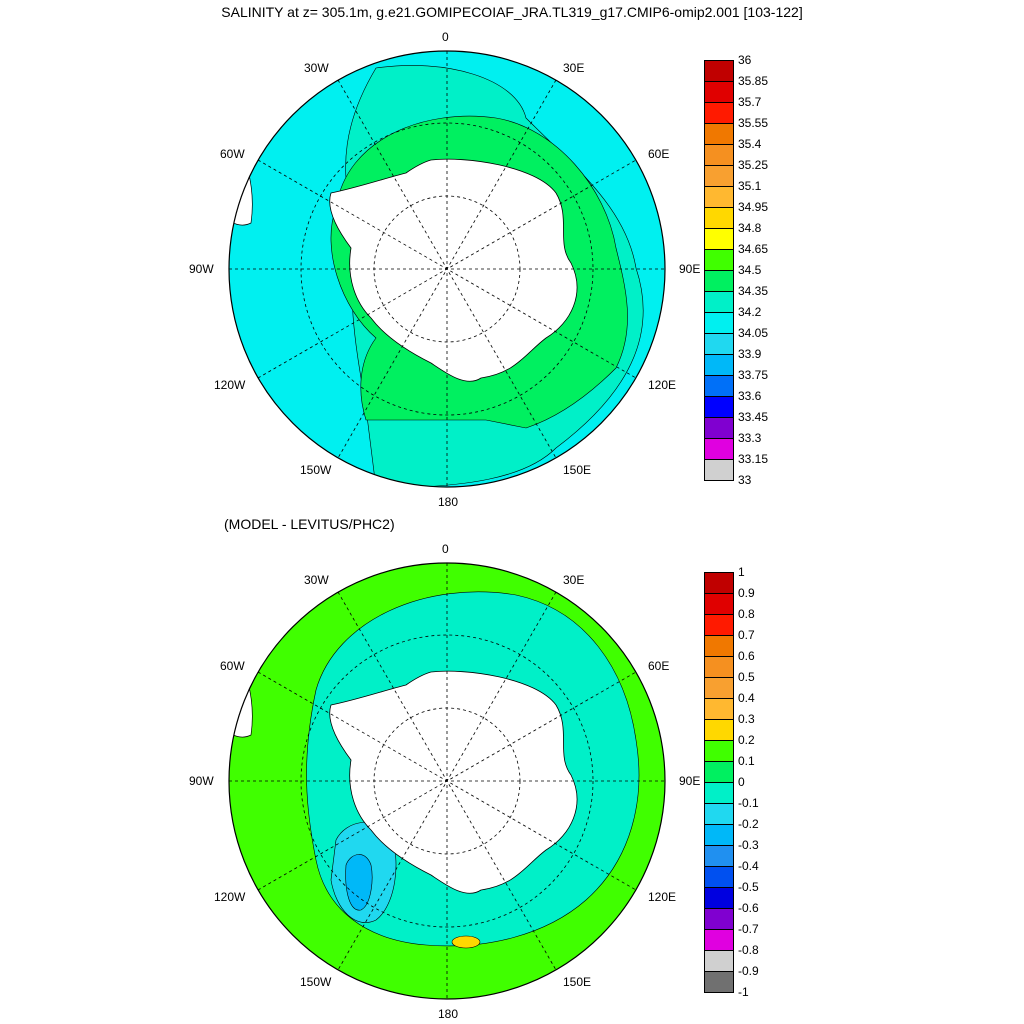 This screenshot has width=1024, height=1024. What do you see at coordinates (748, 824) in the screenshot?
I see `colorbar-label: -0.2` at bounding box center [748, 824].